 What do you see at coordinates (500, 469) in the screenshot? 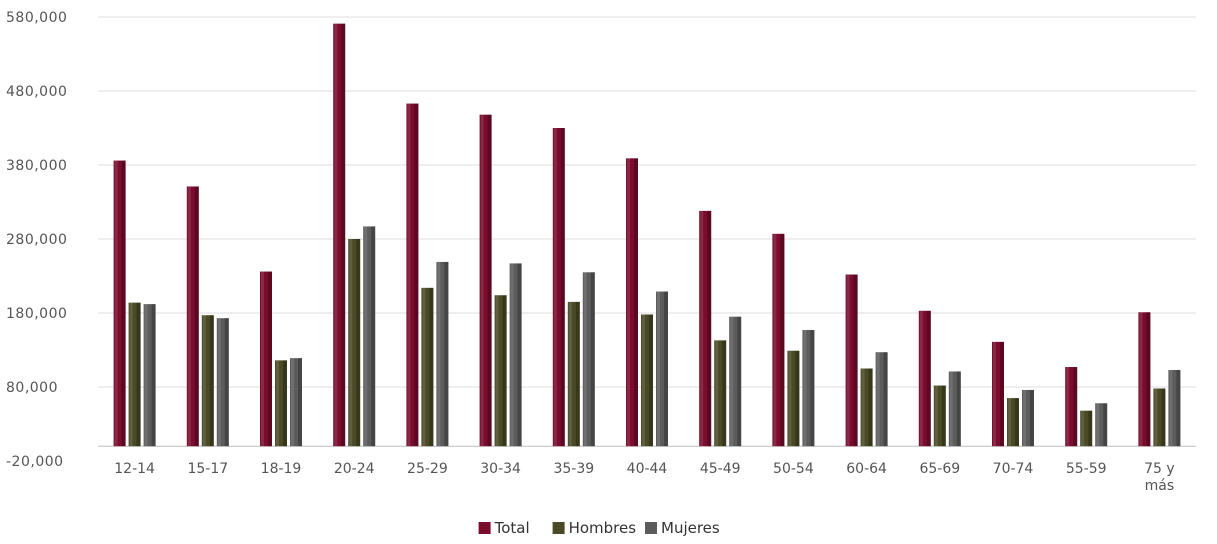
I see `x-tick-label: 30-34` at bounding box center [500, 469].